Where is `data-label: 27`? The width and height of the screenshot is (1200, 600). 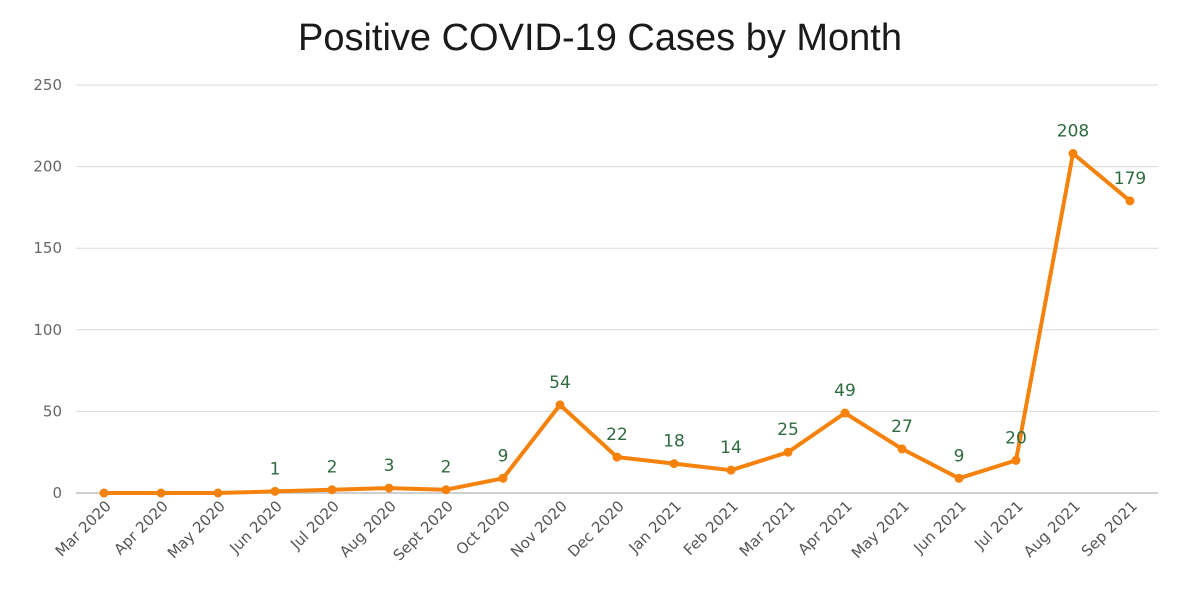
data-label: 27 is located at coordinates (902, 427).